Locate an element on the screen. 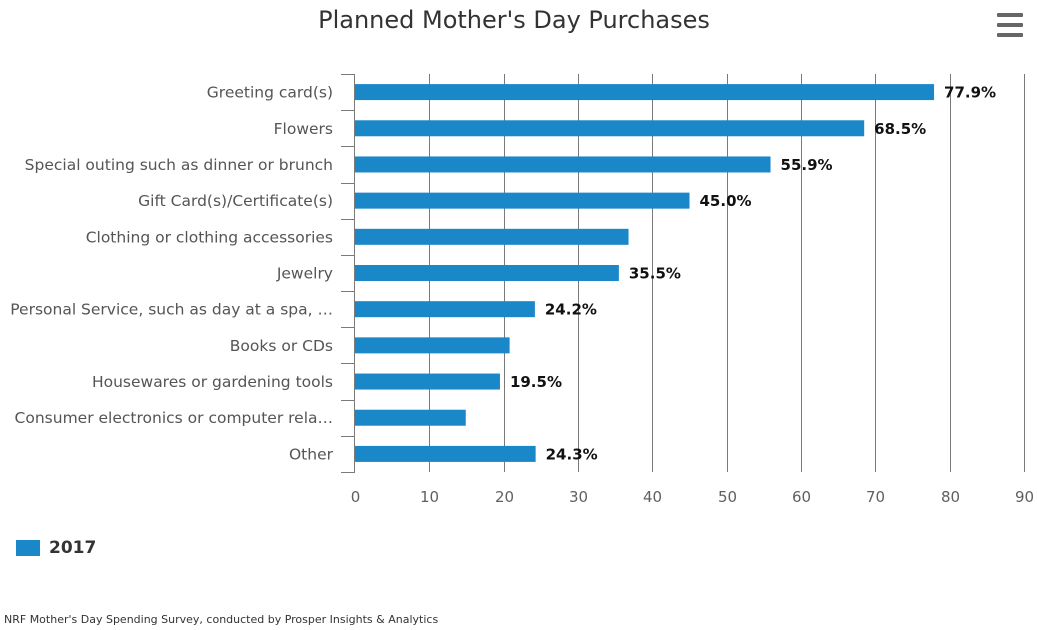 The height and width of the screenshot is (630, 1037). chart-title: Planned Mother's Day Purchases is located at coordinates (514, 20).